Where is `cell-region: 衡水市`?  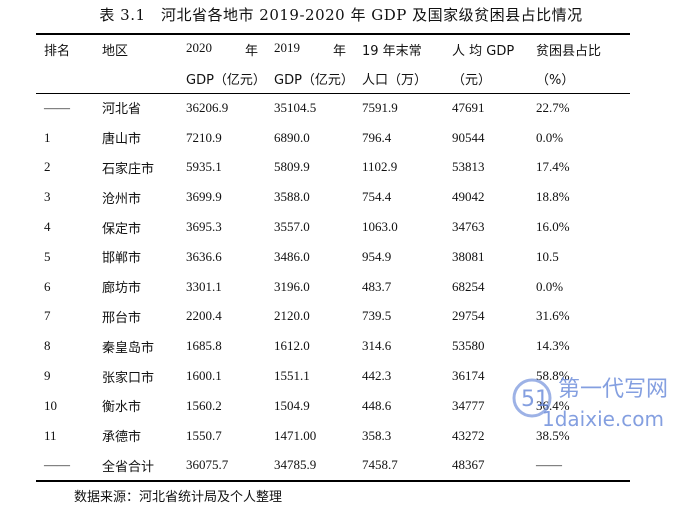 cell-region: 衡水市 is located at coordinates (122, 408).